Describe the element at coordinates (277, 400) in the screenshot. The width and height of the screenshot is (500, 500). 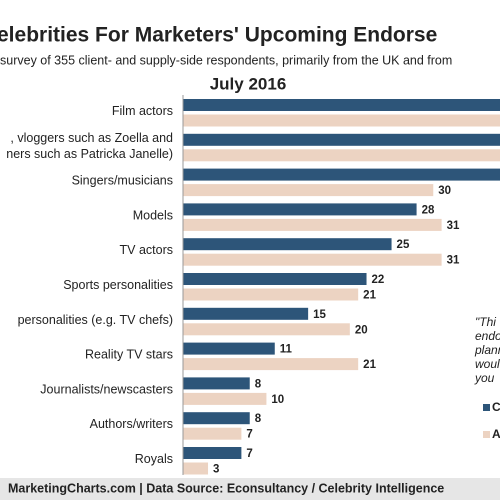
I see `data-label: 10` at that location.